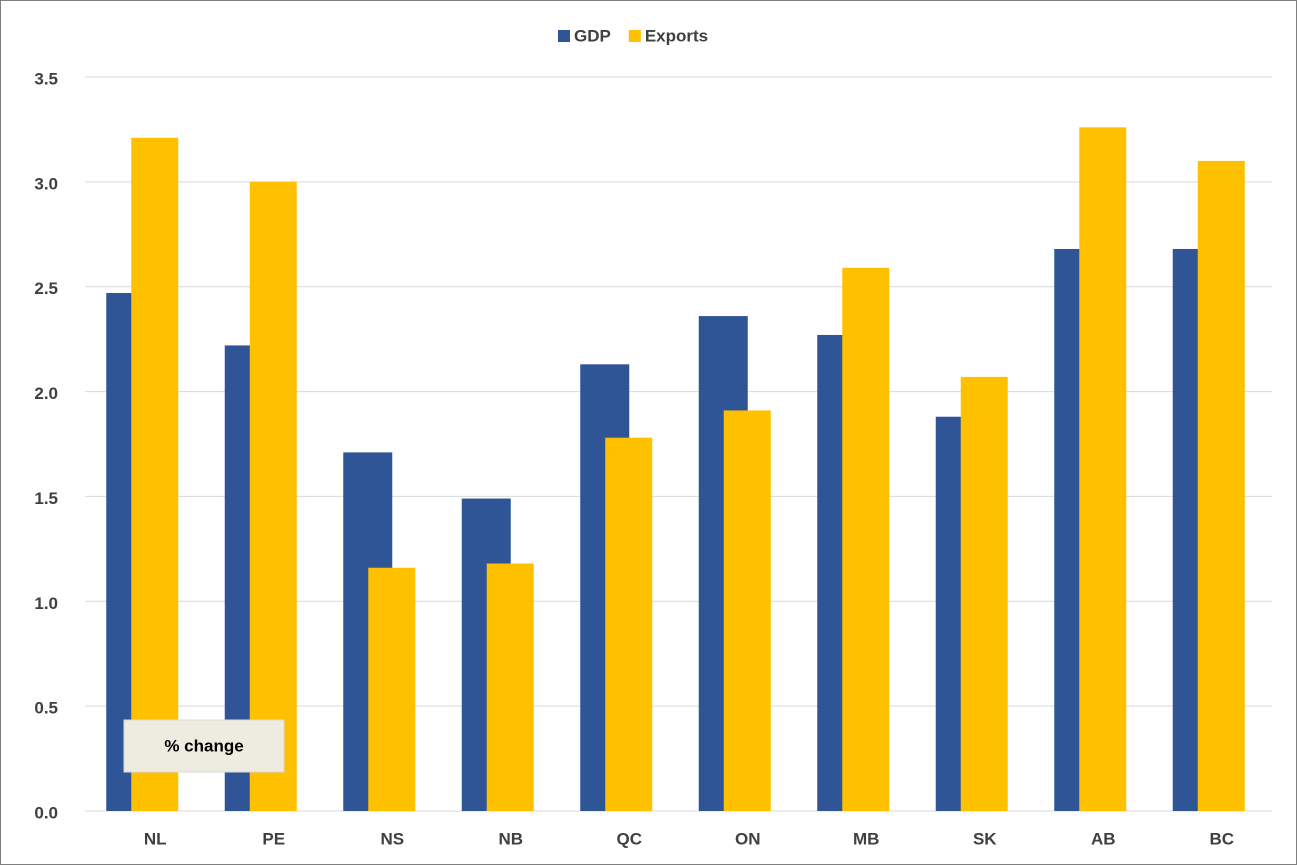 The width and height of the screenshot is (1297, 865). I want to click on x-tick-label: AB, so click(1103, 838).